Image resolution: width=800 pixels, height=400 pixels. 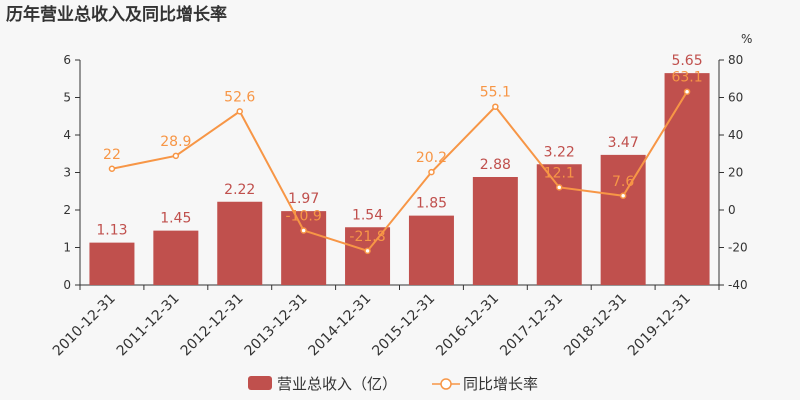 What do you see at coordinates (495, 165) in the screenshot?
I see `bar-value-label: 2.88` at bounding box center [495, 165].